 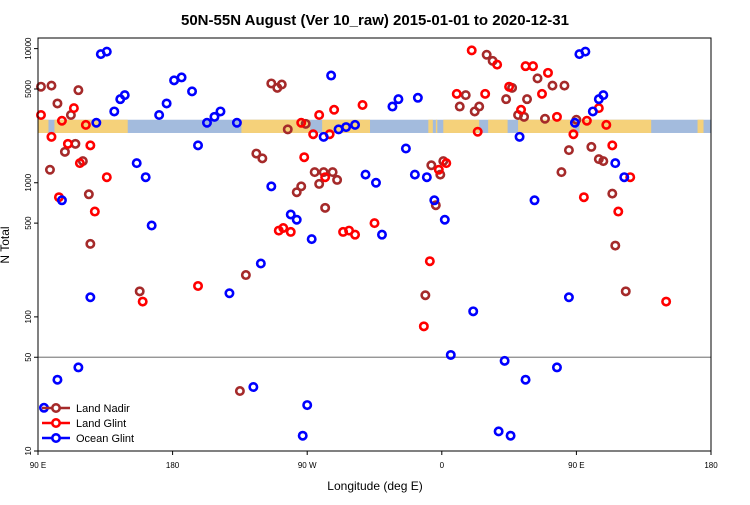 I want to click on y-axis: 10 50 100 500 1000 5000 10000, so click(x=31, y=246).